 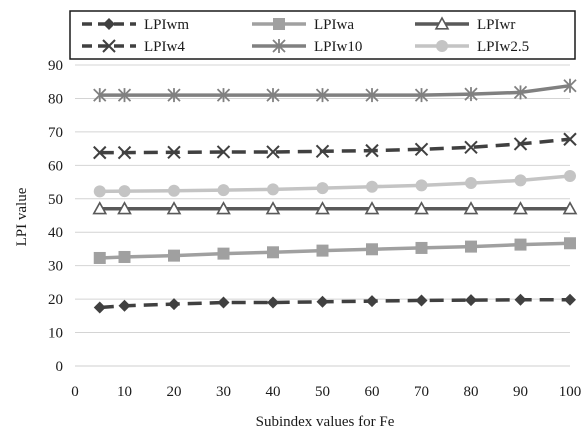 I want to click on legend-label: LPIwm, so click(x=166, y=25).